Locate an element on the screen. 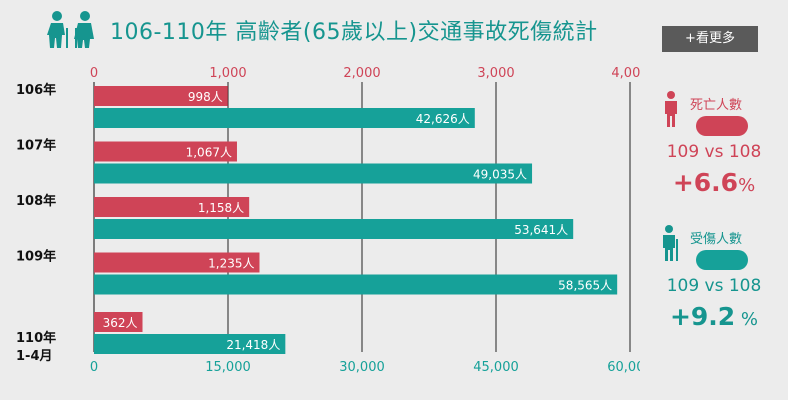 The width and height of the screenshot is (788, 400). person-icon is located at coordinates (671, 109).